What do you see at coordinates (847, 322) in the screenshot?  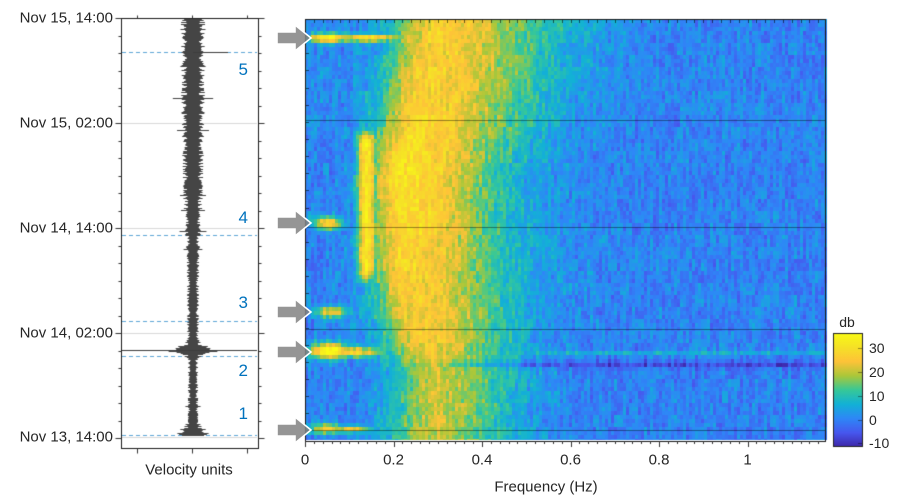 I see `colorbar-title: db` at bounding box center [847, 322].